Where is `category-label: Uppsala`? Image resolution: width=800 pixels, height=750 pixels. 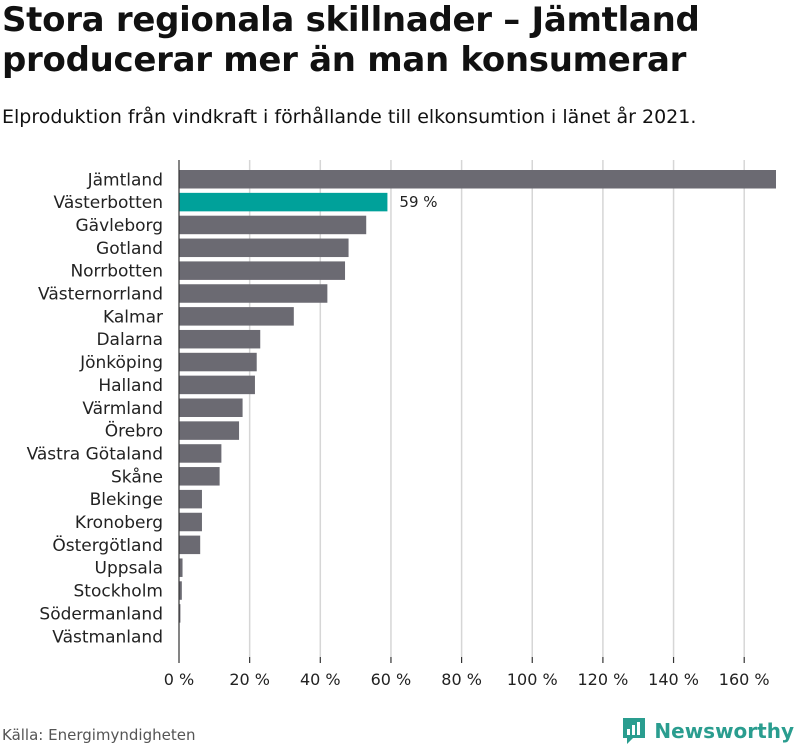
category-label: Uppsala is located at coordinates (129, 569).